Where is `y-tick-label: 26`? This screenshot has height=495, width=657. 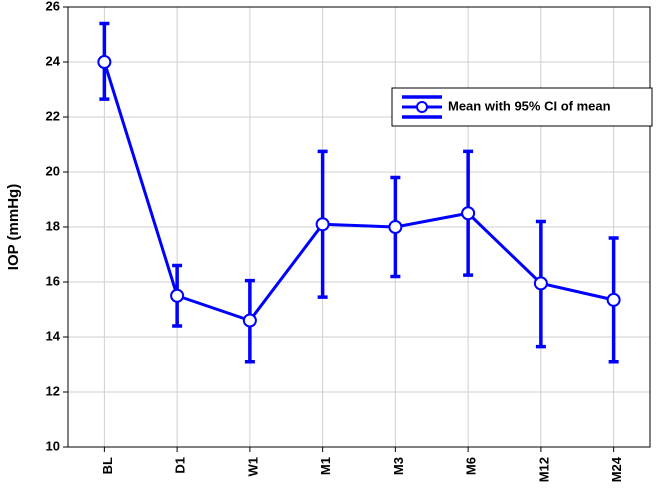
y-tick-label: 26 is located at coordinates (53, 6).